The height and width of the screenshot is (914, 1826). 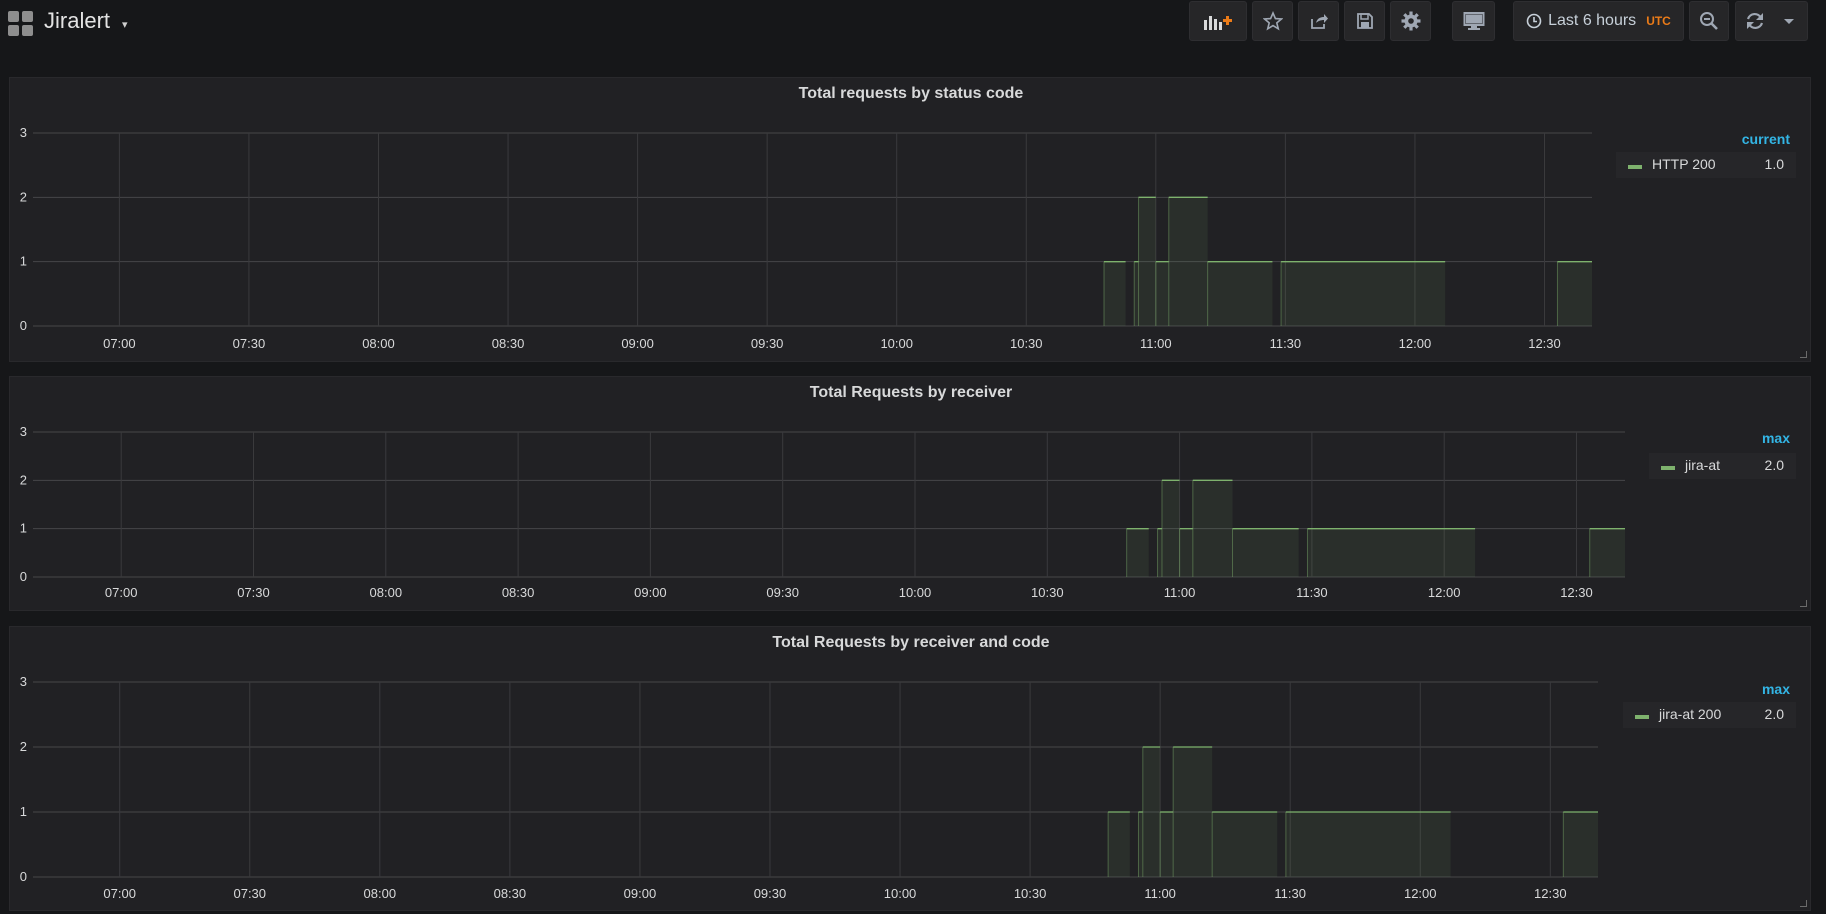 I want to click on tv-monitor-icon, so click(x=1473, y=21).